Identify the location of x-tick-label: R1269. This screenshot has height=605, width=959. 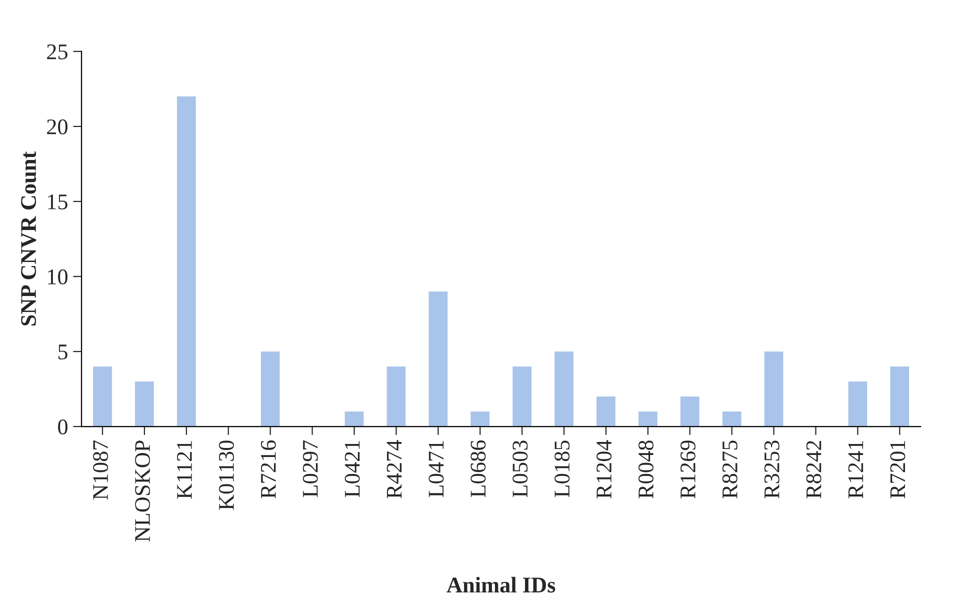
(688, 469).